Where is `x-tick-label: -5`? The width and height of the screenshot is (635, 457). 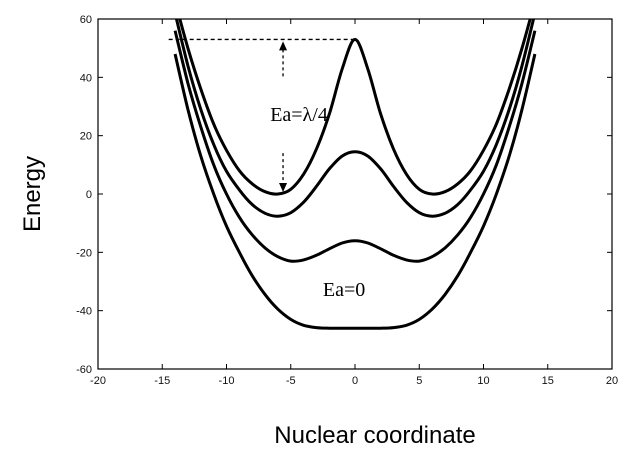
x-tick-label: -5 is located at coordinates (291, 381).